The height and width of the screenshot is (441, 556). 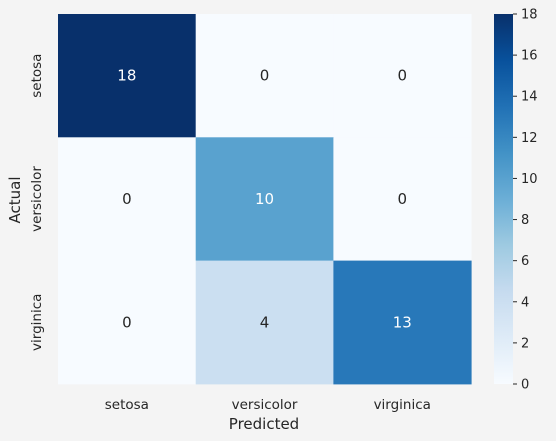 I want to click on colorbar-tick-label: 8, so click(x=525, y=220).